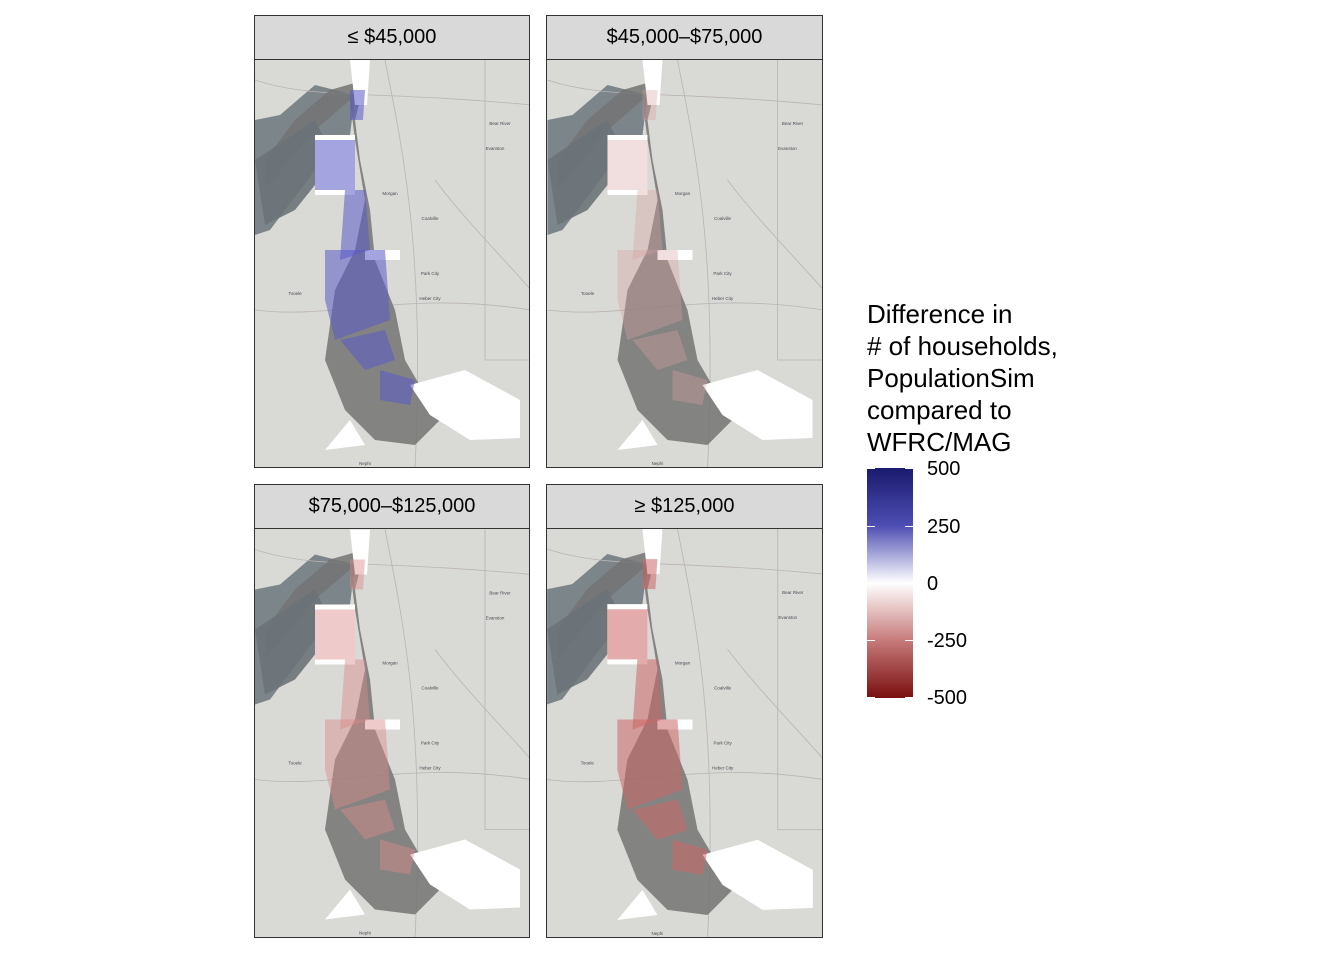  Describe the element at coordinates (684, 37) in the screenshot. I see `facet-strip-2: $45,000–$75,000` at that location.